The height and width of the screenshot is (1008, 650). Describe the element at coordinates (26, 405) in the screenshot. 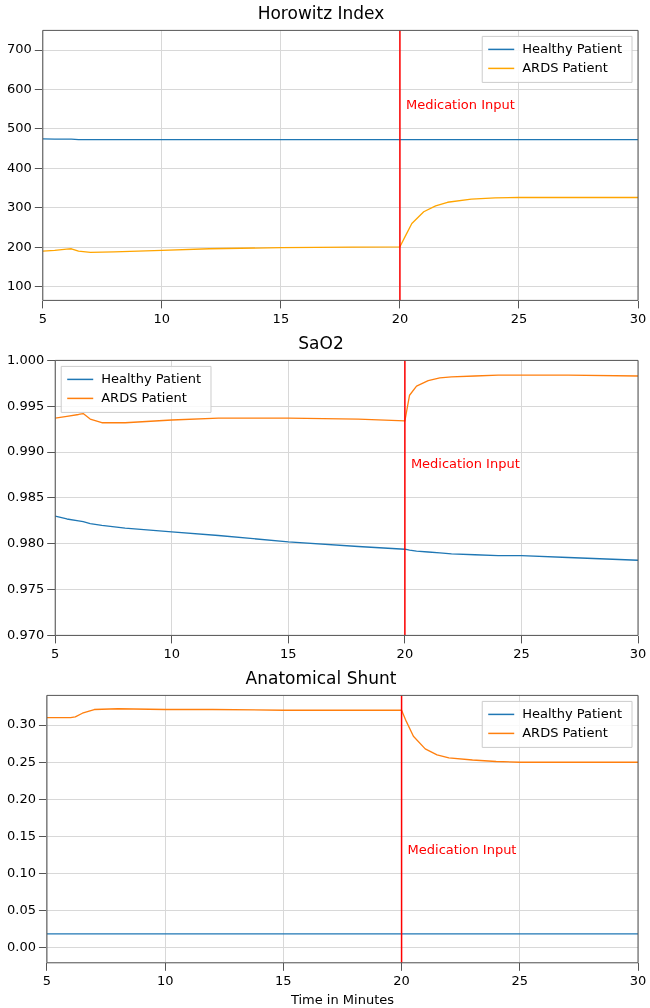

I see `y-tick-label: 0.995` at that location.